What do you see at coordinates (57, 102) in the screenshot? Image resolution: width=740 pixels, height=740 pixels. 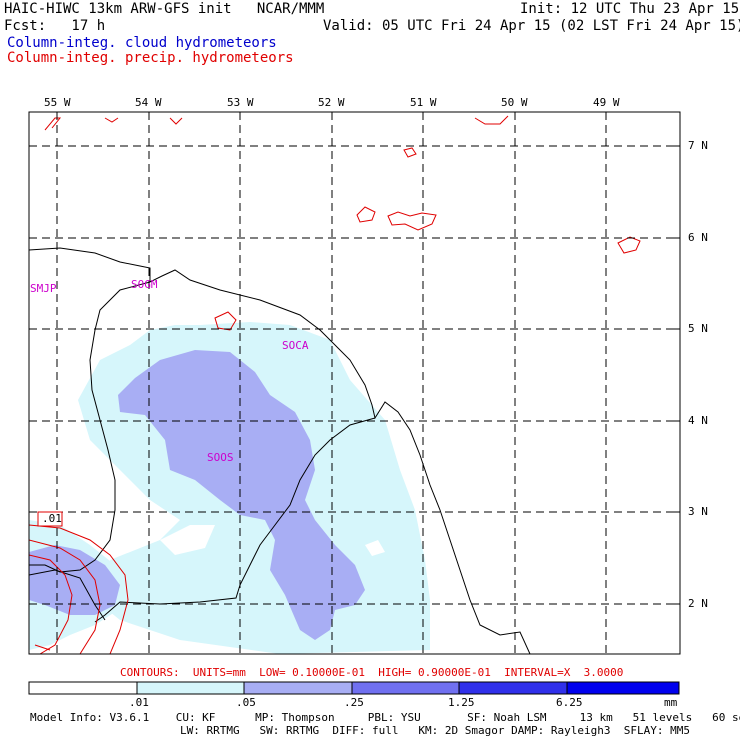 I see `lon-label: 55 W` at bounding box center [57, 102].